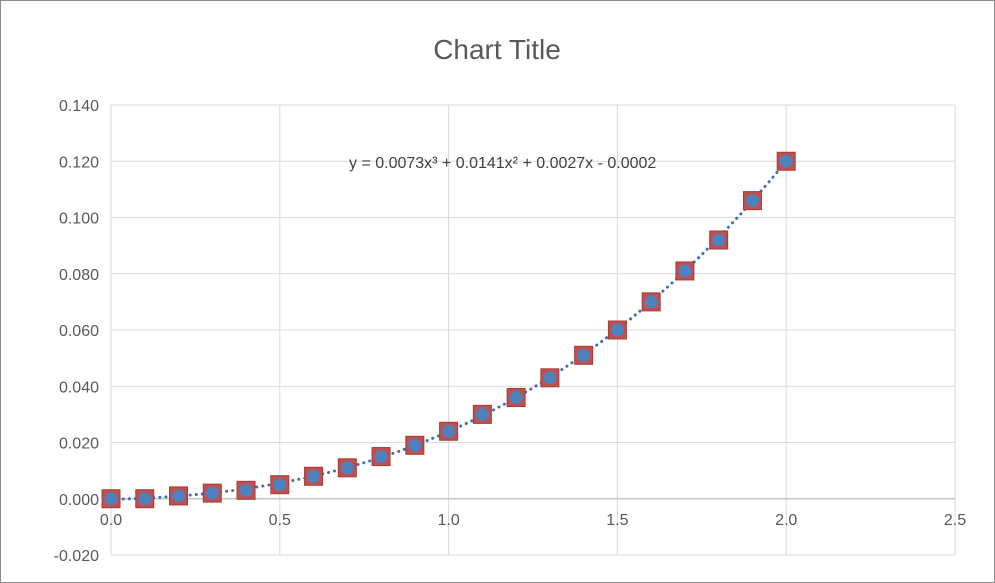  What do you see at coordinates (79, 162) in the screenshot?
I see `y-tick-label: 0.120` at bounding box center [79, 162].